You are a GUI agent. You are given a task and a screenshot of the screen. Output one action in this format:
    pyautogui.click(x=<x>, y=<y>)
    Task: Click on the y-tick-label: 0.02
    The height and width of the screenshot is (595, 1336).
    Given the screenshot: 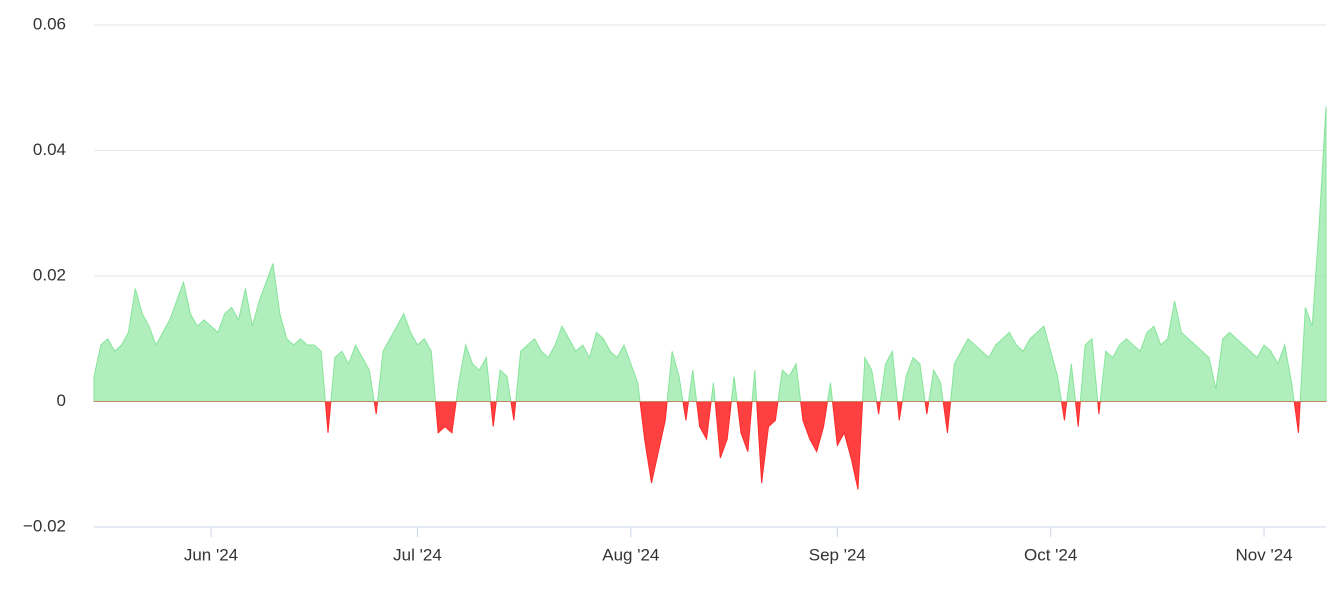 What is the action you would take?
    pyautogui.click(x=49, y=274)
    